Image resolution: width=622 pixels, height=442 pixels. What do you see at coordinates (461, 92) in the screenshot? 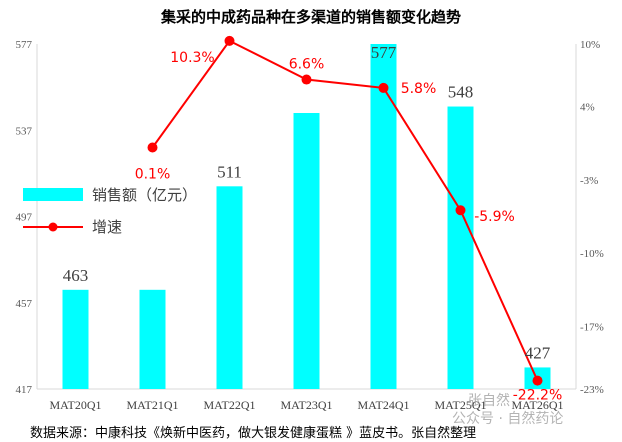
I see `bar-value-label: 548` at bounding box center [461, 92].